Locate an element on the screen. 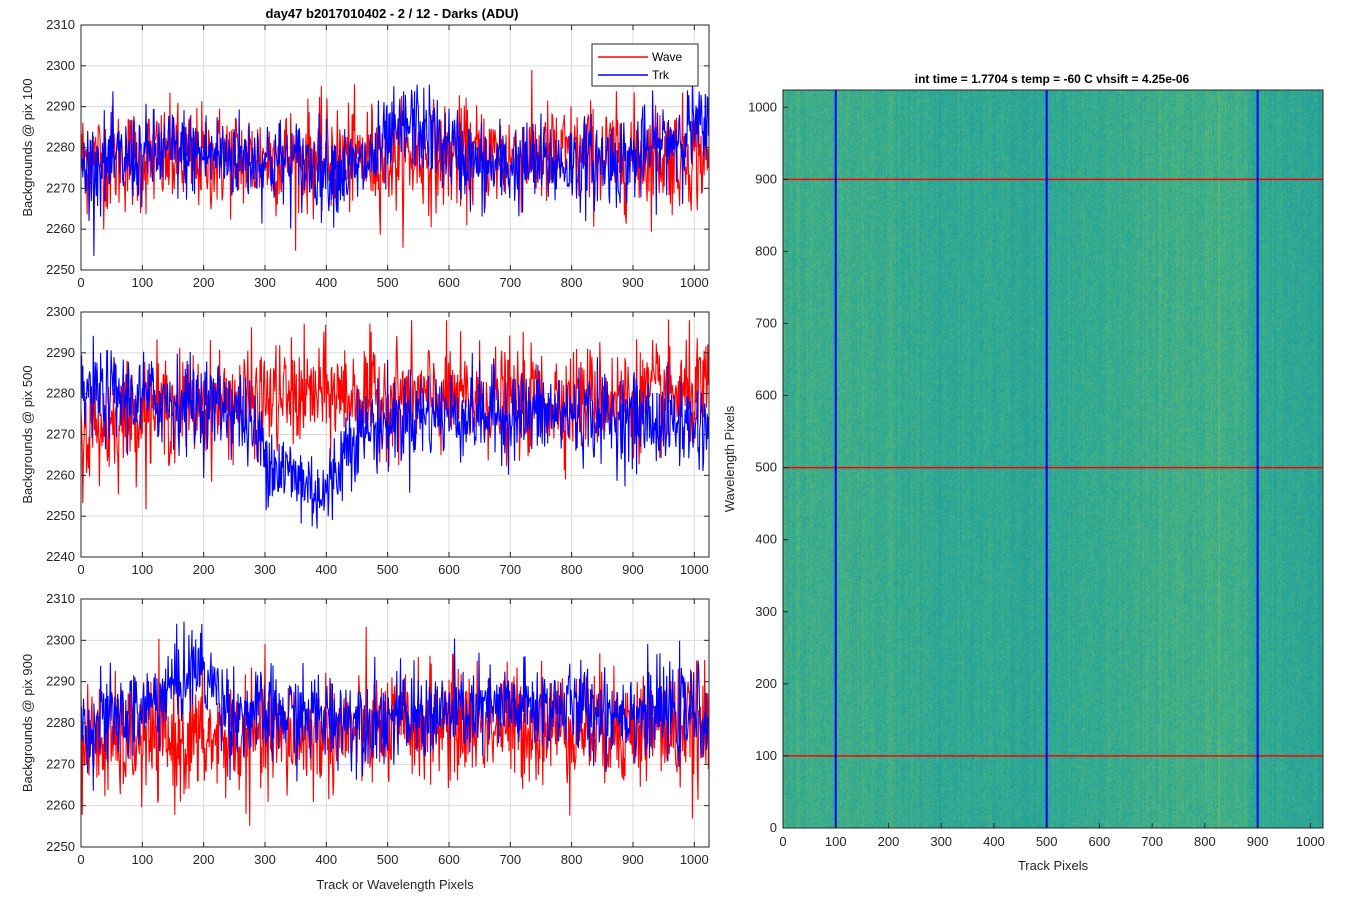 The image size is (1350, 905). y-axis-label: Backgrounds @ pix 500 is located at coordinates (27, 434).